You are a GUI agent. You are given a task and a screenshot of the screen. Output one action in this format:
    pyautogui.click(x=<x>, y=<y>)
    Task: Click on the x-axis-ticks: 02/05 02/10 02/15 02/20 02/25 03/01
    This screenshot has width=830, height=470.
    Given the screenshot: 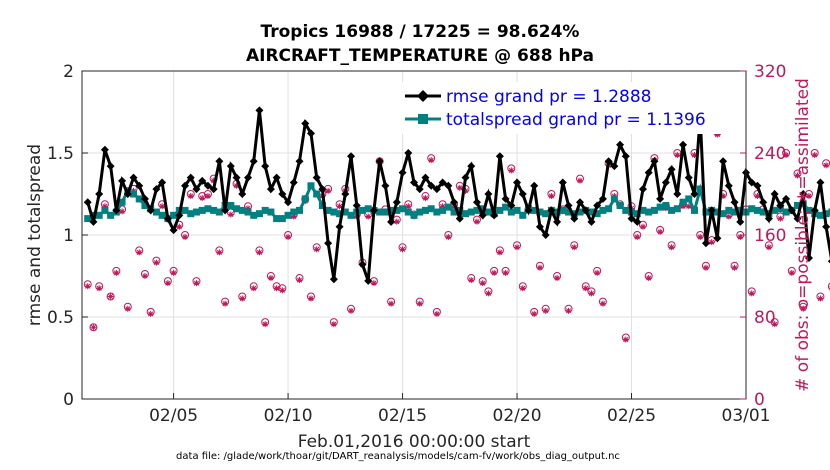 What is the action you would take?
    pyautogui.click(x=460, y=409)
    